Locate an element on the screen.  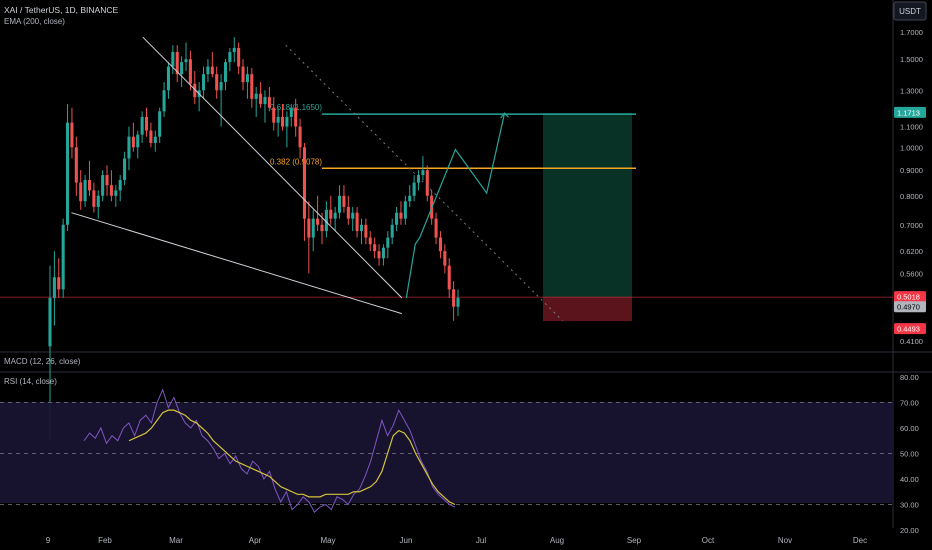
rsi-tick-label: 20.00 is located at coordinates (909, 530).